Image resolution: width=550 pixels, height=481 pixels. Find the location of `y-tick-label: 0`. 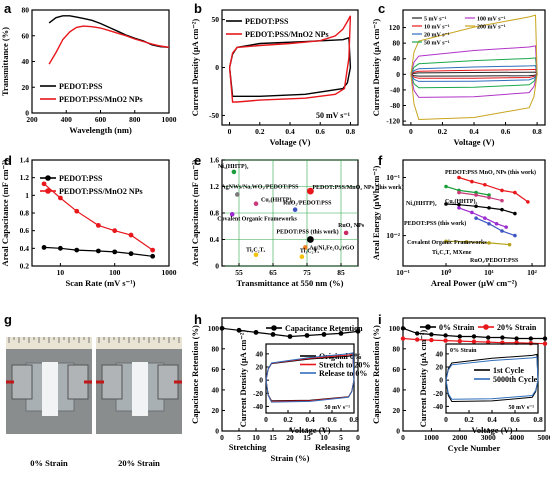

y-tick-label: 0 is located at coordinates (27, 113).